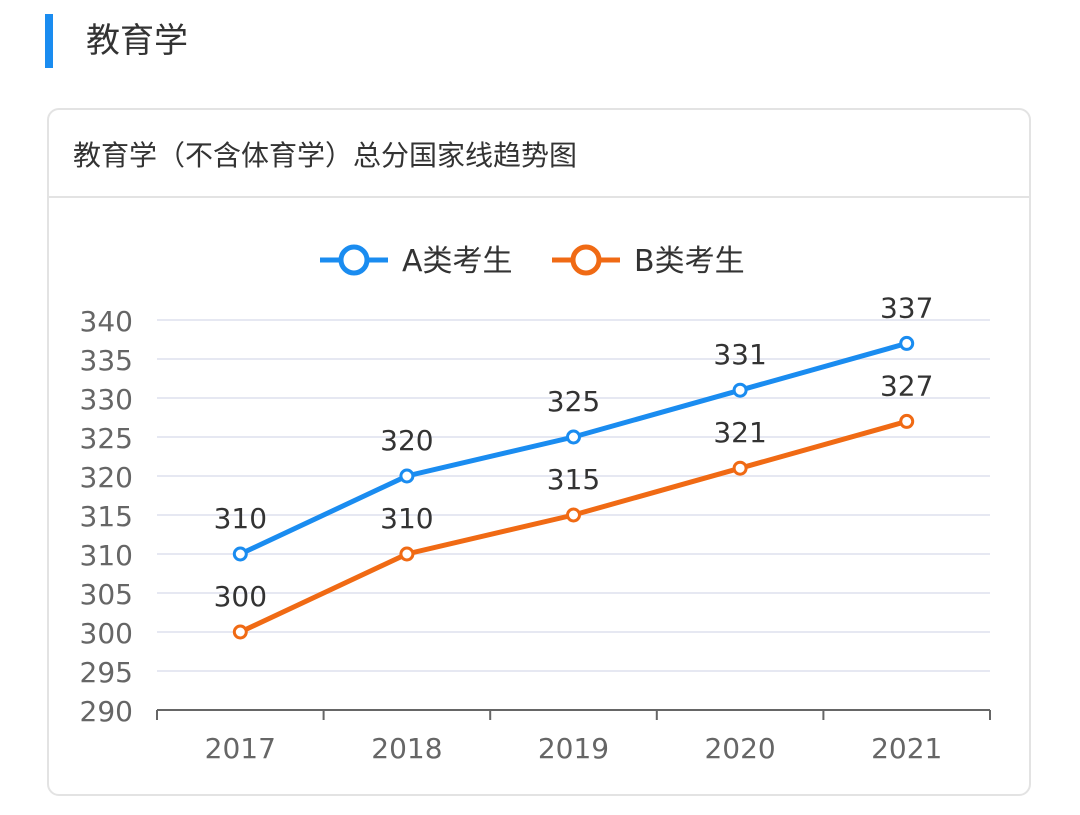  I want to click on data-label: 300, so click(240, 596).